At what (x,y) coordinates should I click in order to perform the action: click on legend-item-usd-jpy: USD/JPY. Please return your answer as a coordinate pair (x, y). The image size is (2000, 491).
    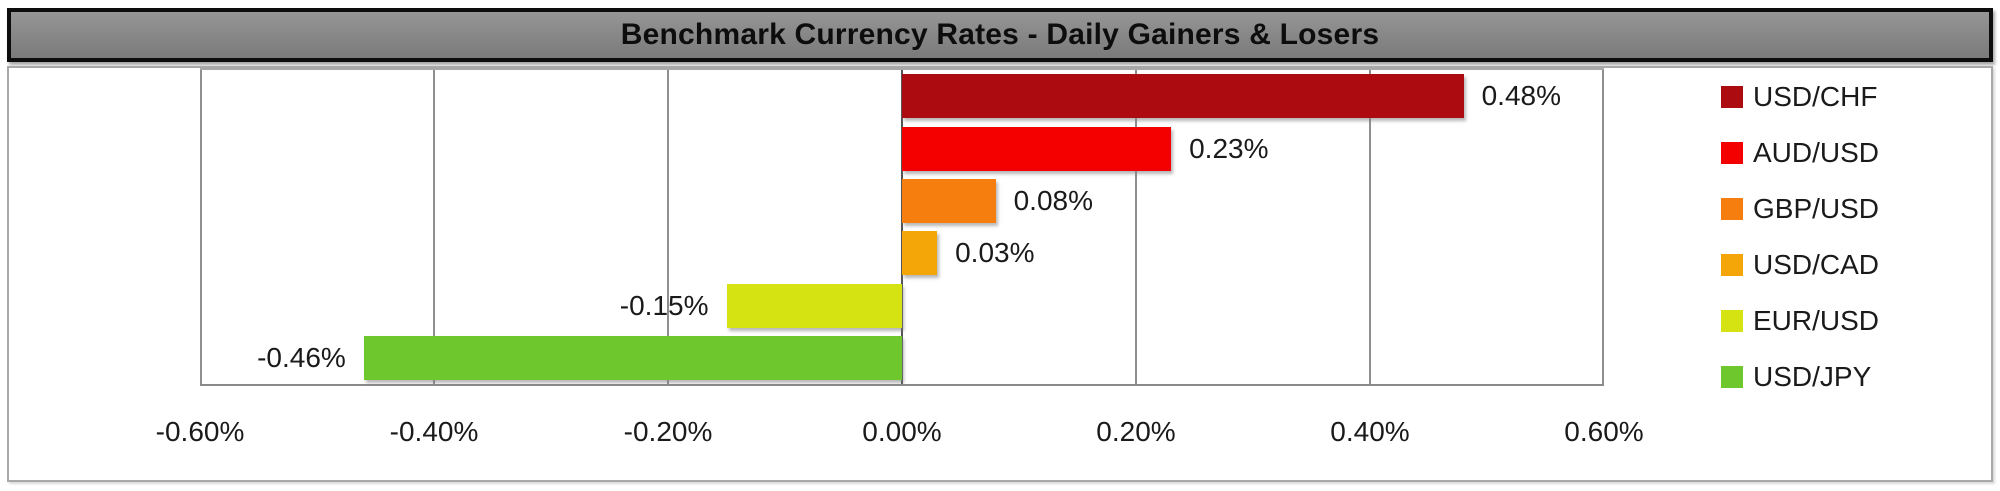
    Looking at the image, I should click on (1851, 377).